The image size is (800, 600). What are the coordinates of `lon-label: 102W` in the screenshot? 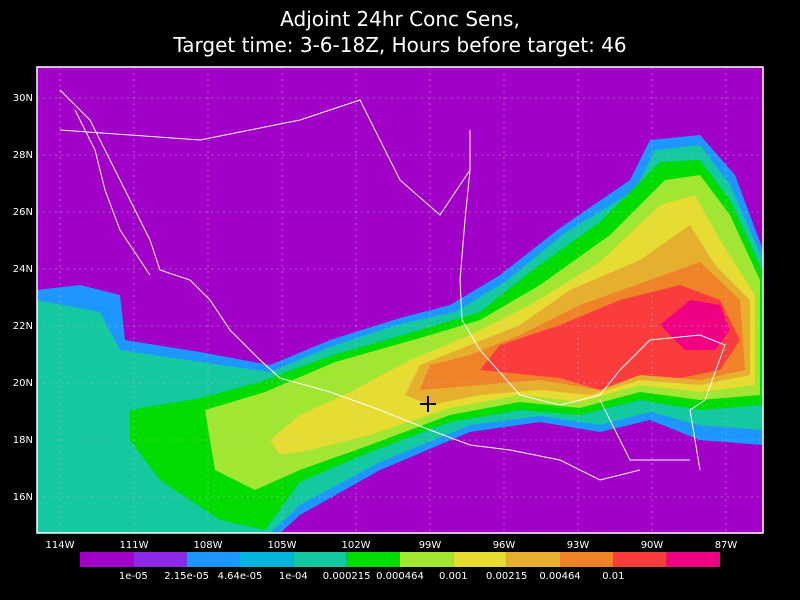 It's located at (356, 545).